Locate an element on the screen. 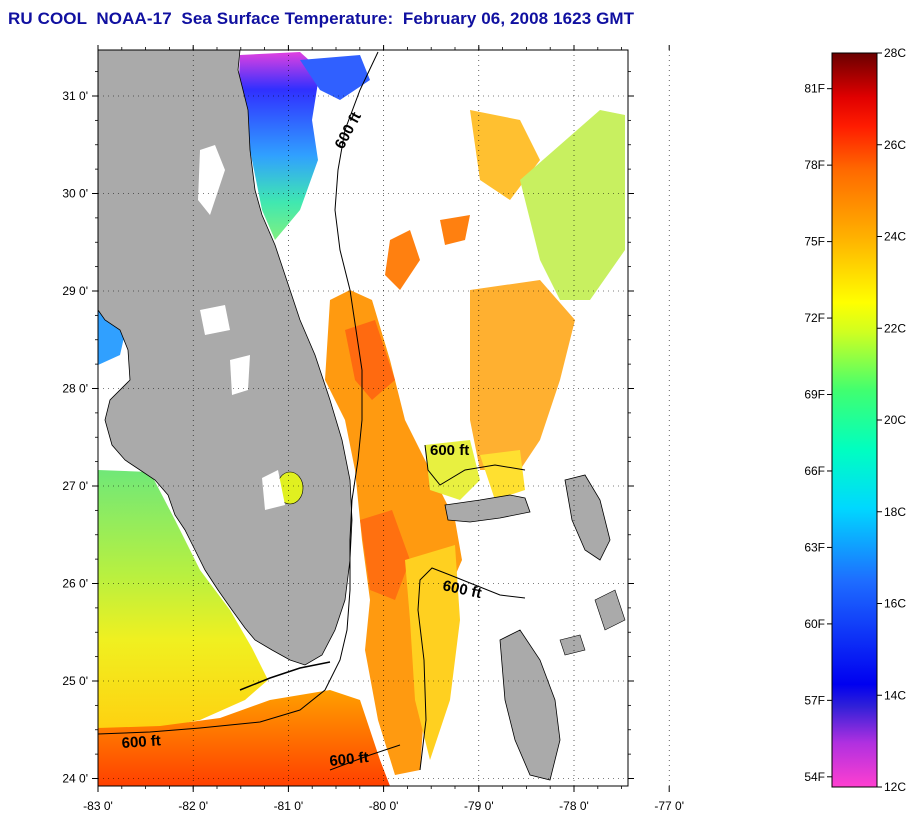 The height and width of the screenshot is (817, 913). colorbar-fahrenheit-labels: 81F 78F 75F 72F 69F 66F 63F 60F 57F 54F is located at coordinates (814, 433).